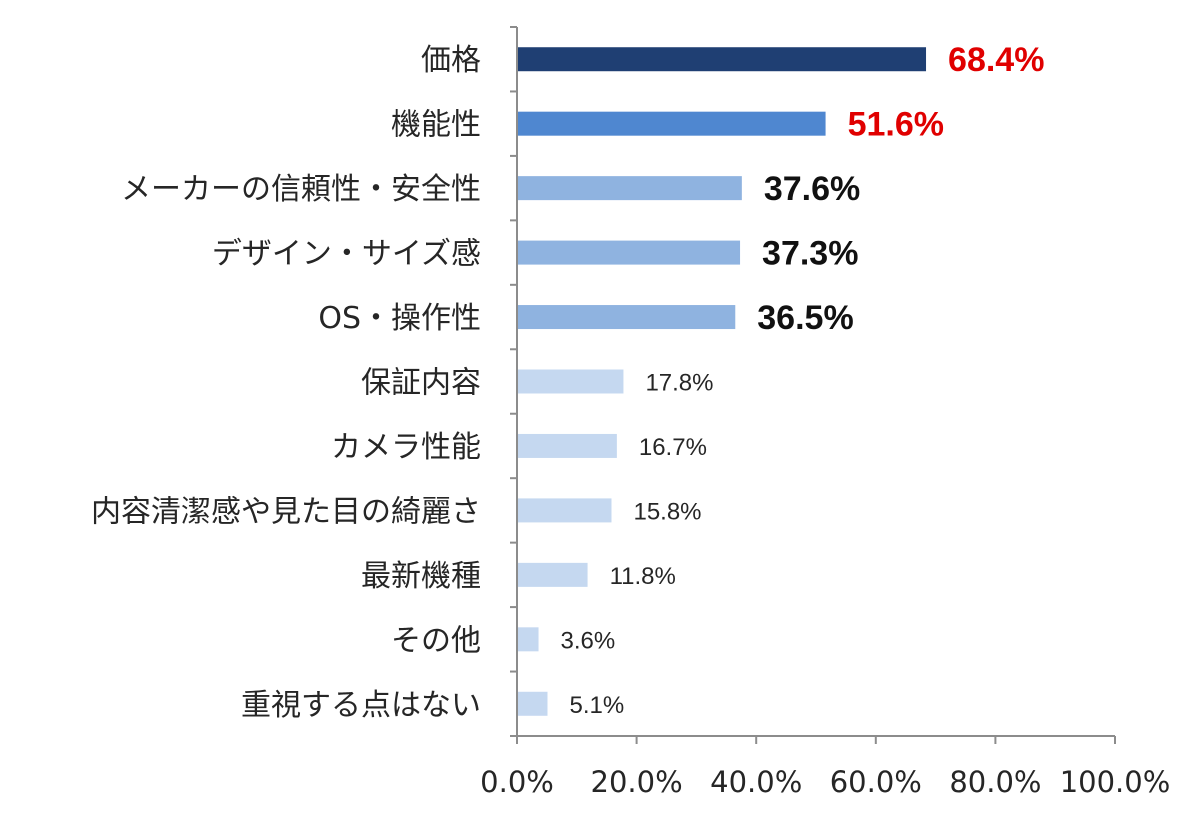  Describe the element at coordinates (643, 576) in the screenshot. I see `data-label: 11.8%` at that location.